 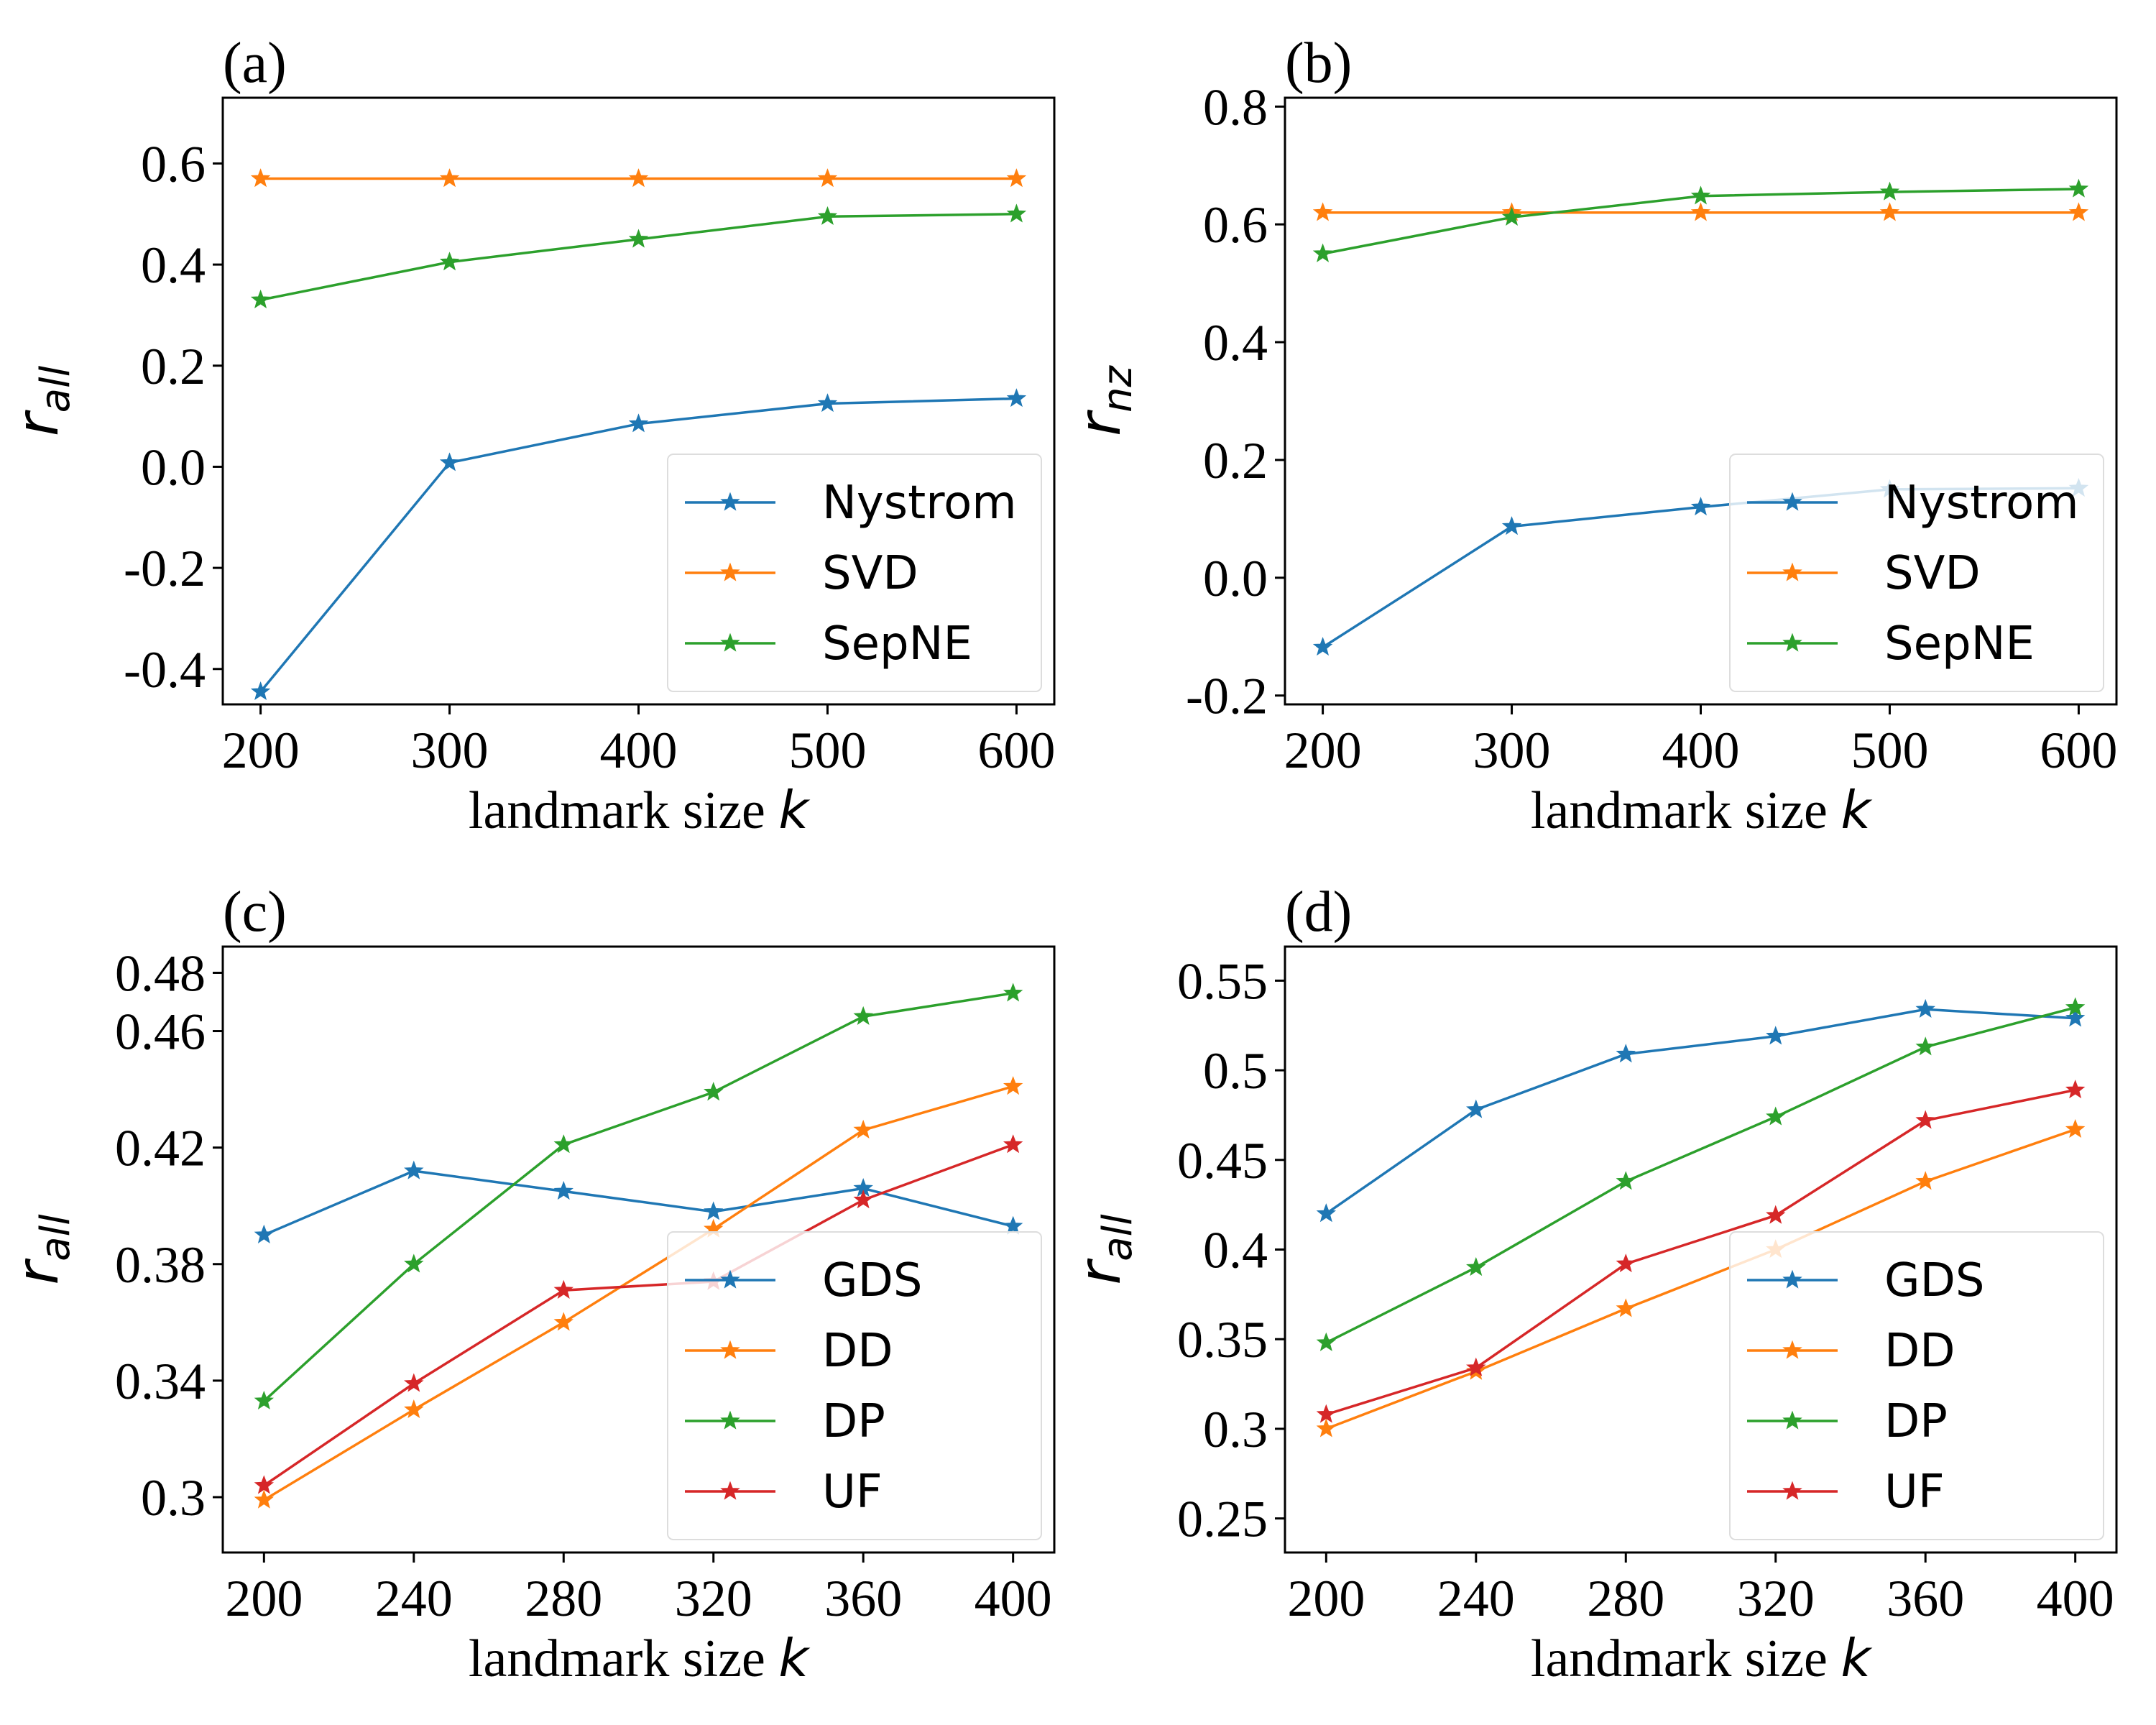 I want to click on y-tick-label: 0.5, so click(x=1236, y=1071).